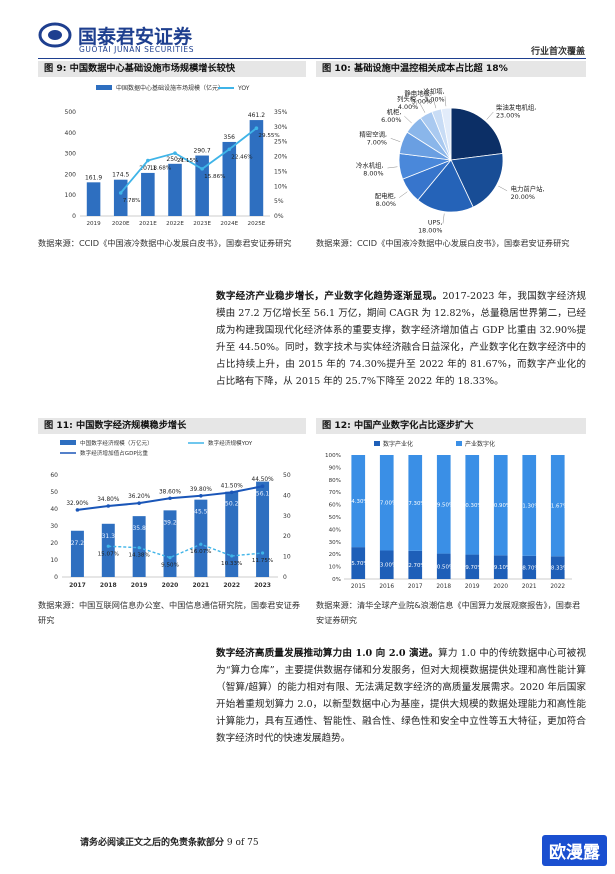 This screenshot has width=615, height=874. I want to click on fig10-slice-value: 4.00%, so click(408, 107).